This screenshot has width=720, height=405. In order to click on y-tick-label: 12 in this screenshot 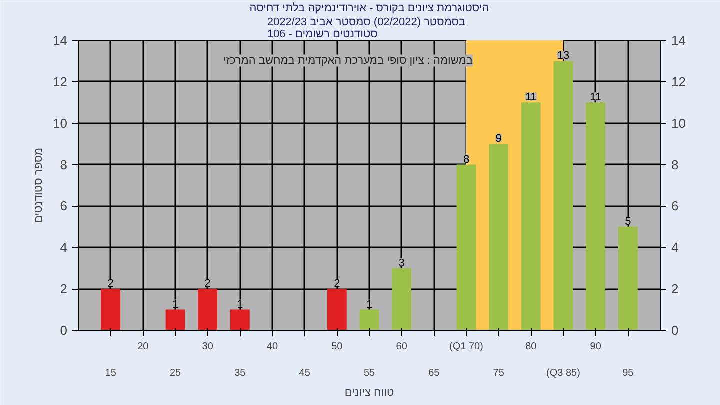, I will do `click(60, 82)`.